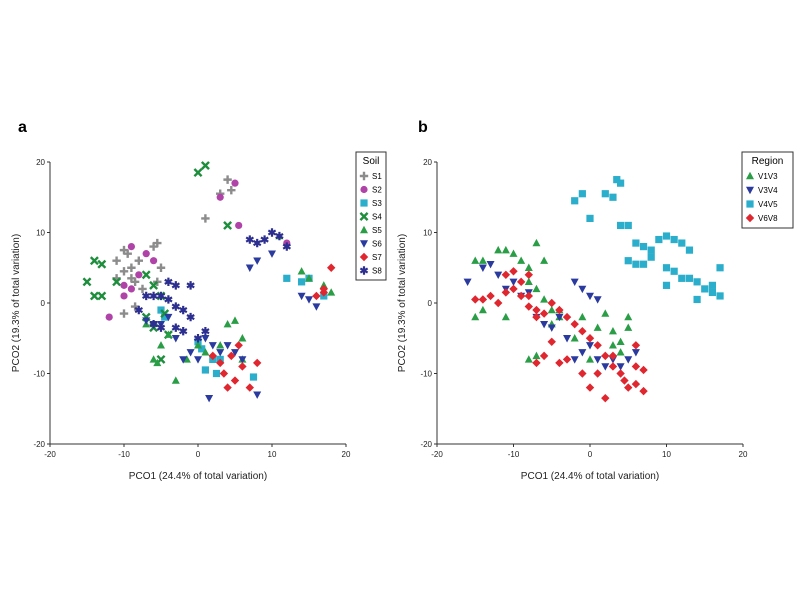 This screenshot has width=800, height=600. What do you see at coordinates (666, 454) in the screenshot?
I see `x-tick-label: 10` at bounding box center [666, 454].